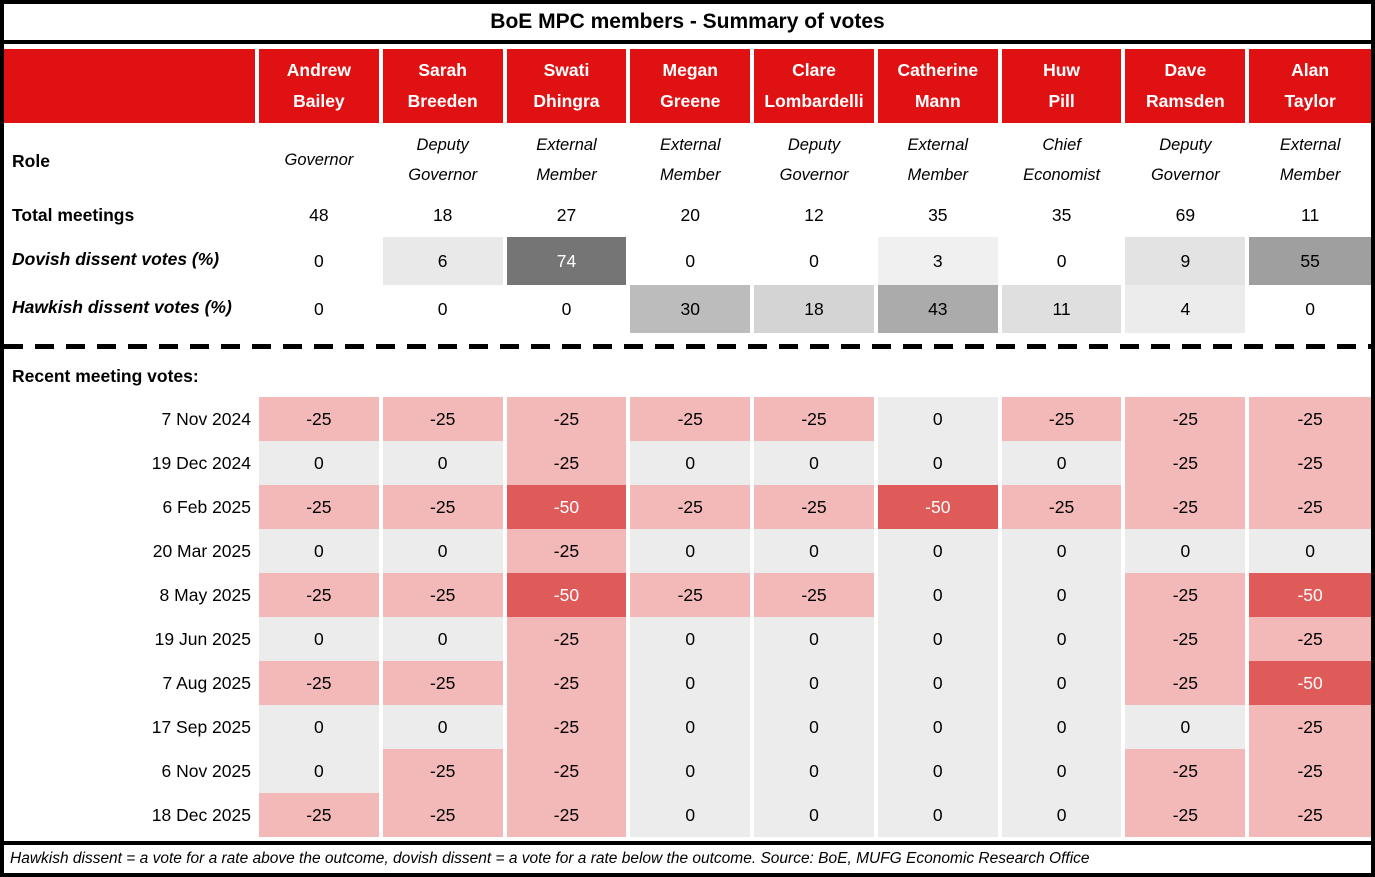 Image resolution: width=1375 pixels, height=877 pixels. Describe the element at coordinates (442, 101) in the screenshot. I see `member-last-name: Breeden` at that location.